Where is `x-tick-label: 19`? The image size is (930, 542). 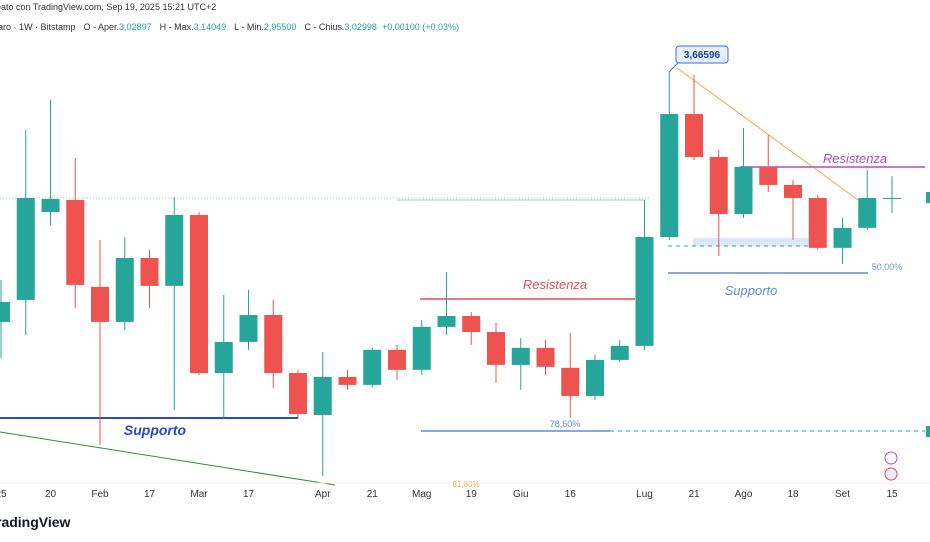
x-tick-label: 19 is located at coordinates (472, 494).